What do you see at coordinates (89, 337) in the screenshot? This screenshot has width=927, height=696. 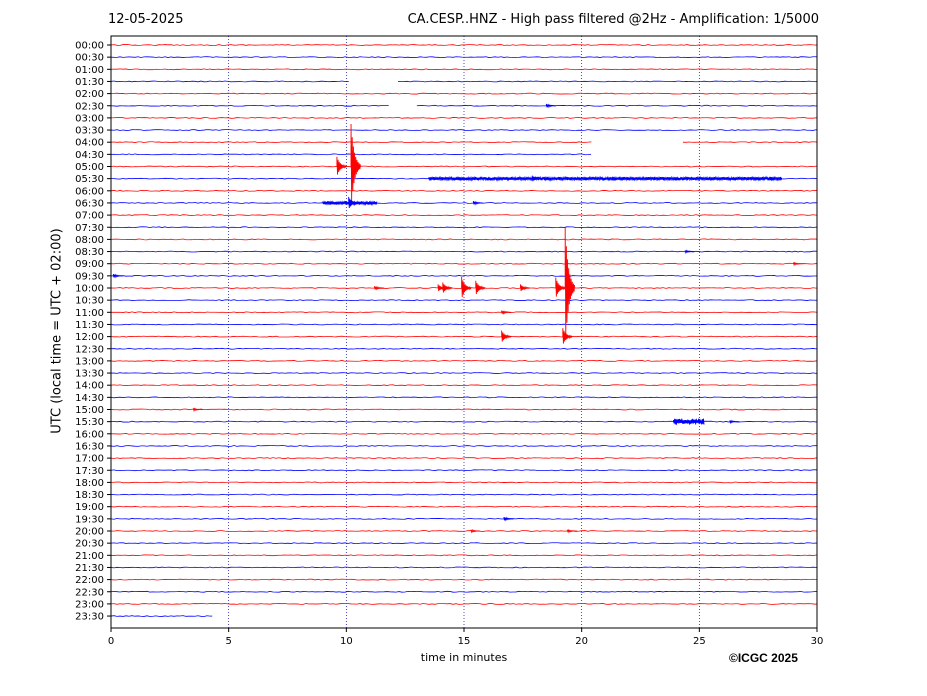 I see `y-tick-label: 12:00` at bounding box center [89, 337].